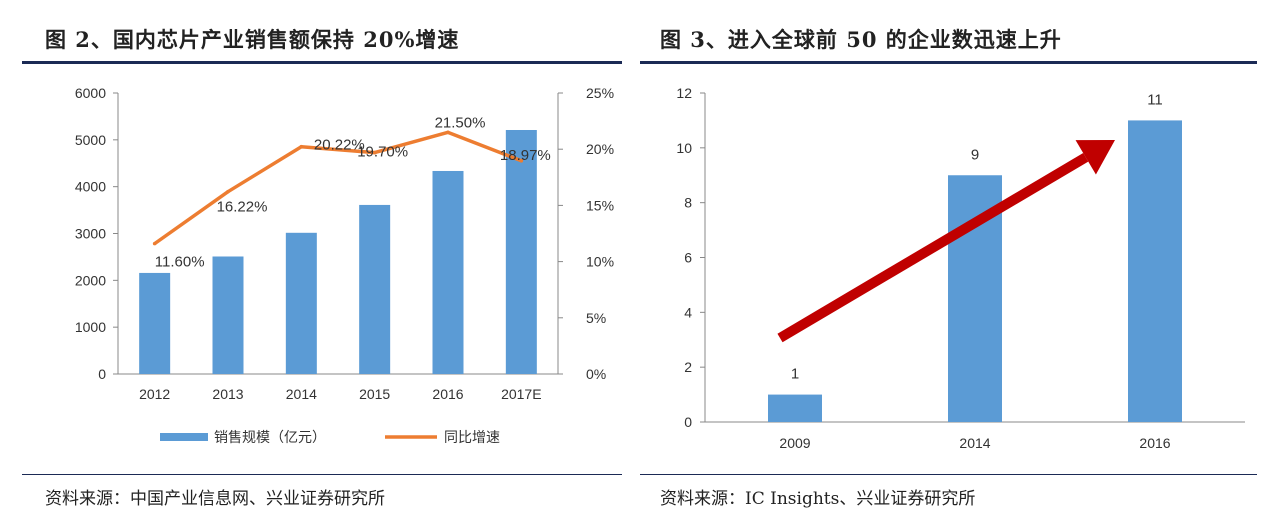 This screenshot has width=1280, height=532. What do you see at coordinates (600, 205) in the screenshot?
I see `right-y-tick-label: 15%` at bounding box center [600, 205].